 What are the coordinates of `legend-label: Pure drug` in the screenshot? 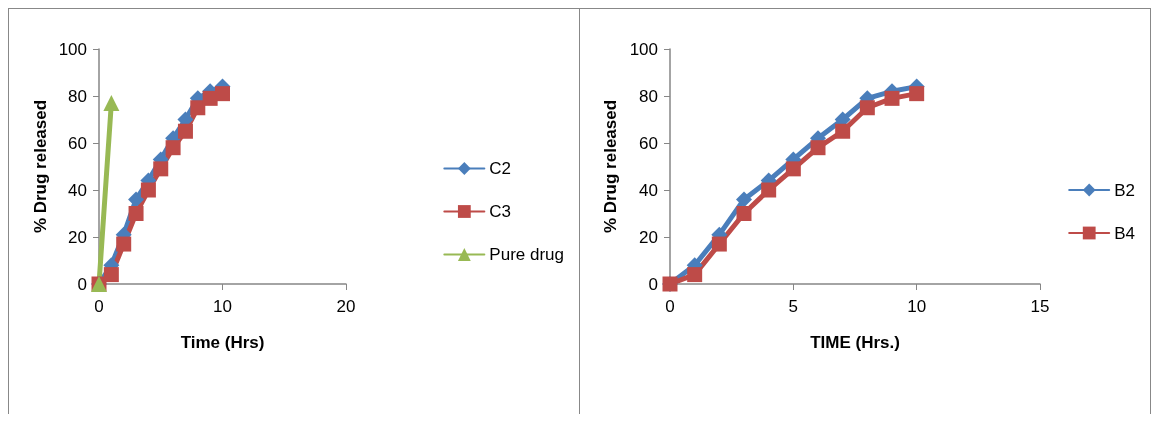 It's located at (527, 254).